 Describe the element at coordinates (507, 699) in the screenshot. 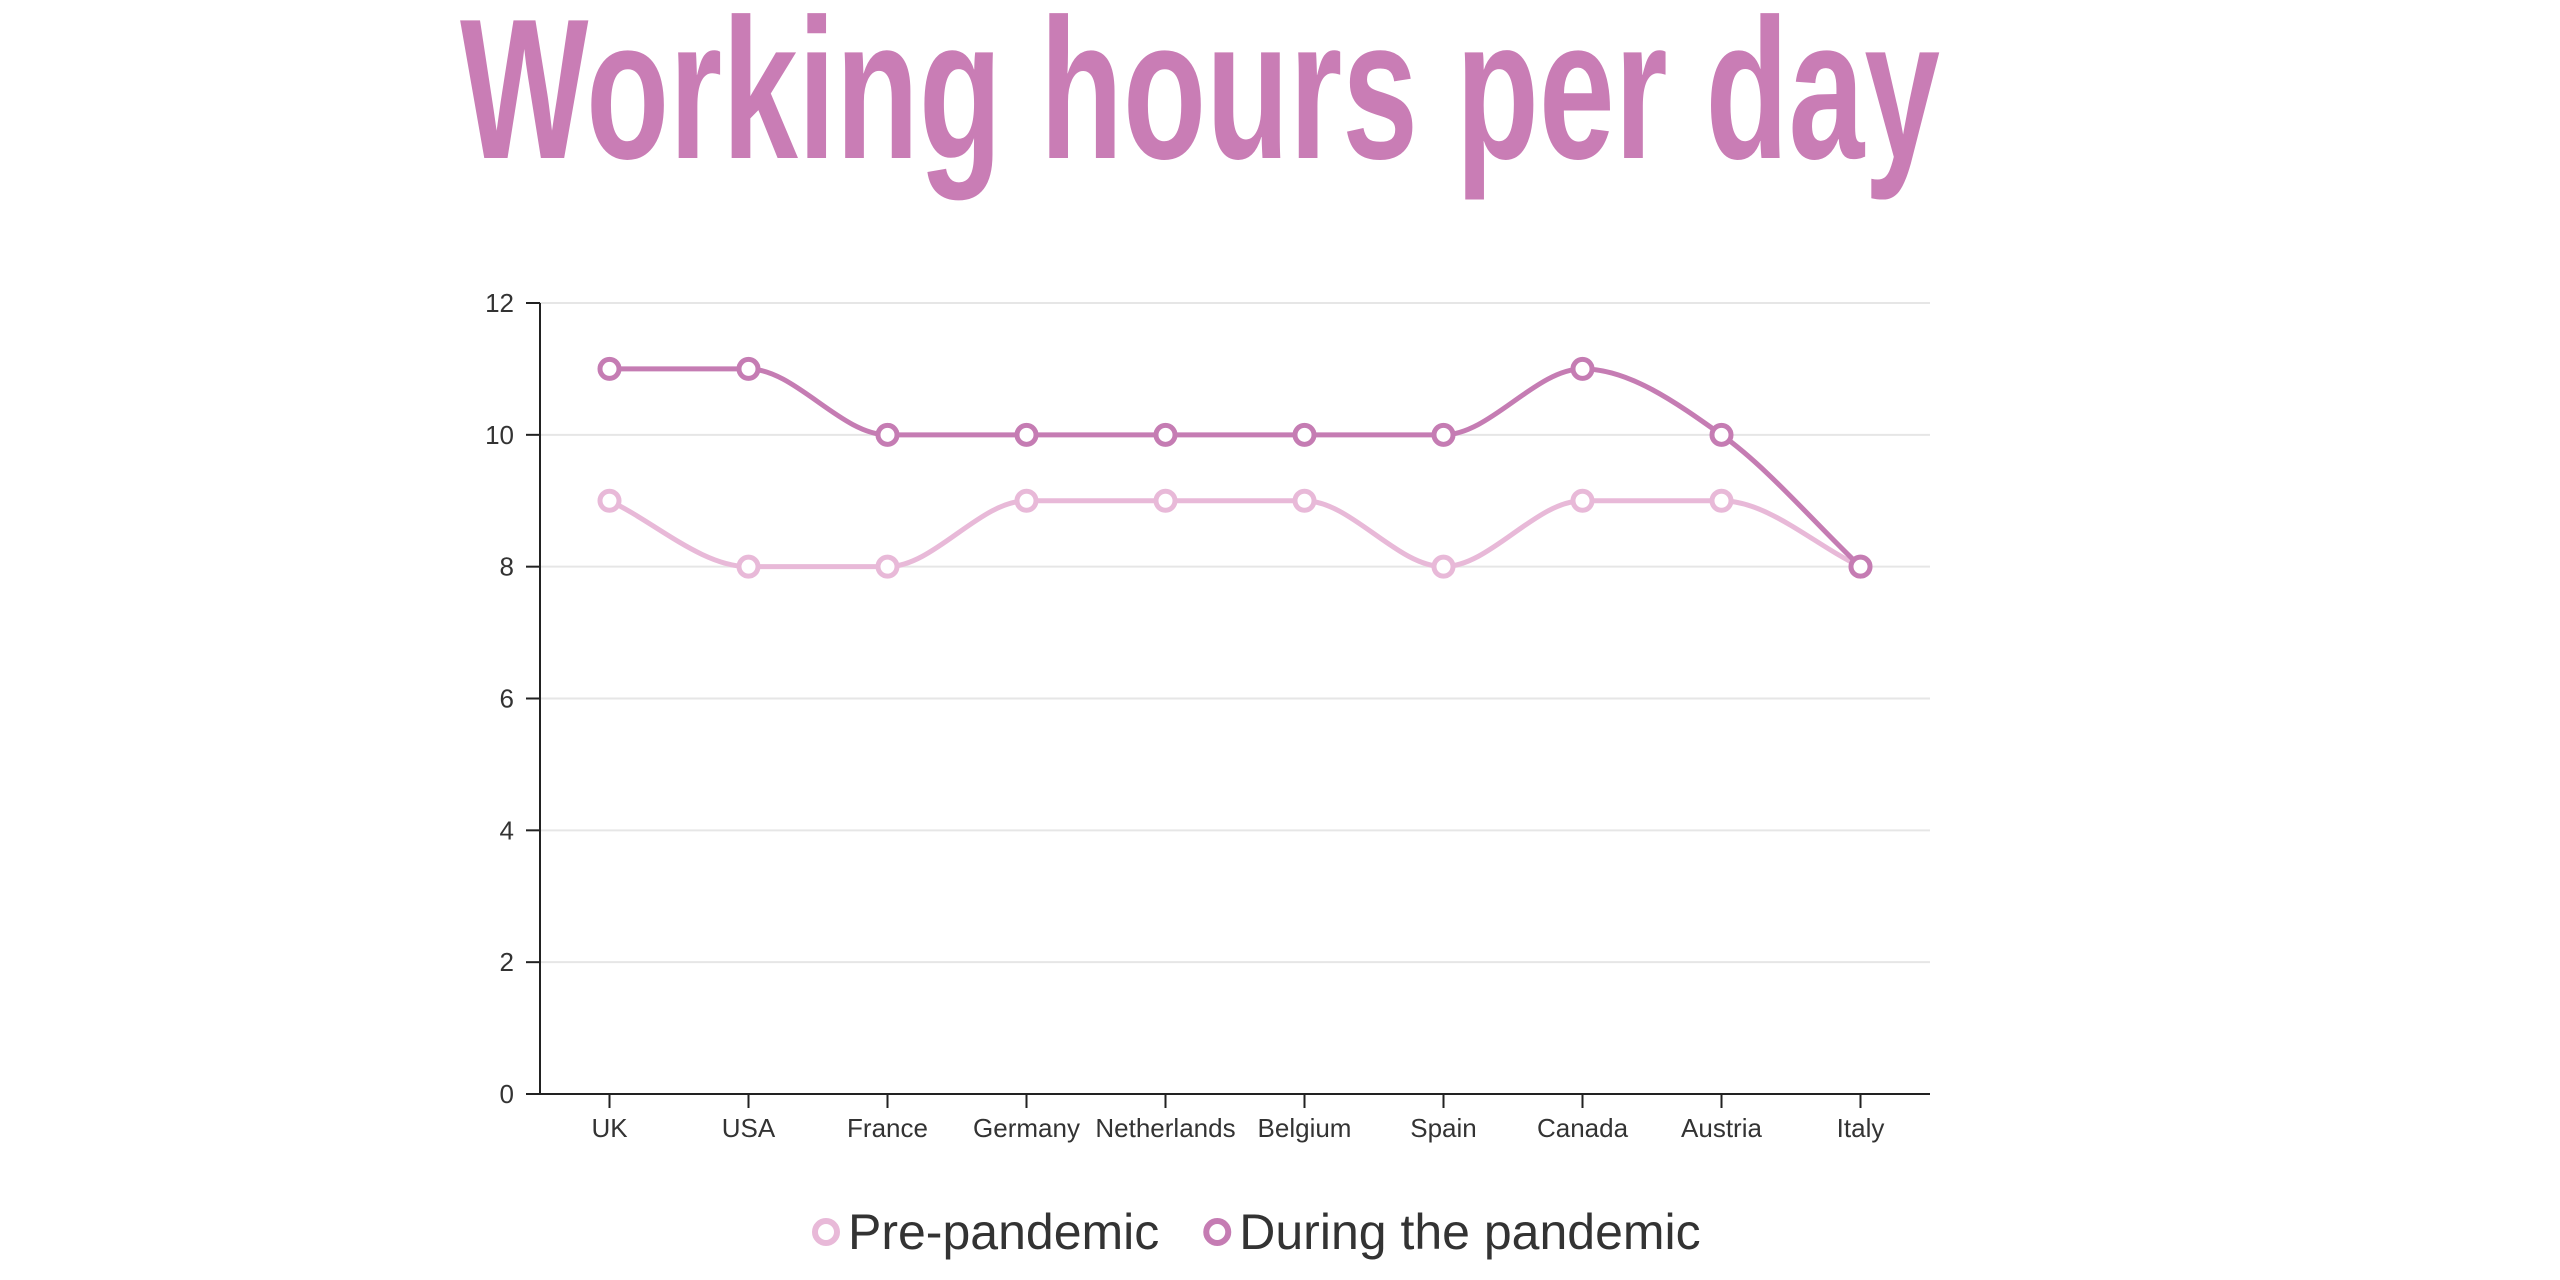

I see `y-tick-label: 6` at that location.